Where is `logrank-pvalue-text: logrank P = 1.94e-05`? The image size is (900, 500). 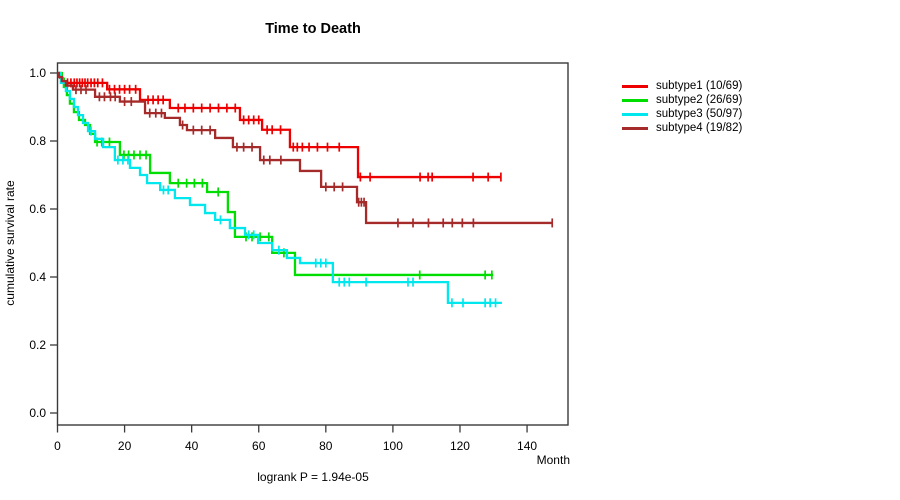 logrank-pvalue-text: logrank P = 1.94e-05 is located at coordinates (313, 477).